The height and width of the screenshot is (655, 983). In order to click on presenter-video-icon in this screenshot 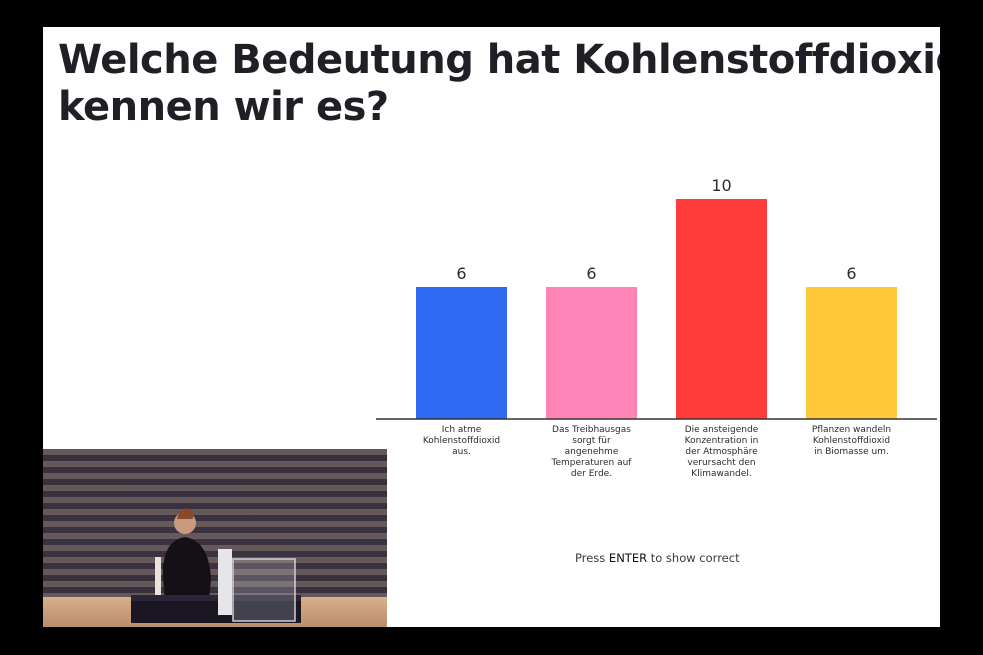, I will do `click(216, 565)`.